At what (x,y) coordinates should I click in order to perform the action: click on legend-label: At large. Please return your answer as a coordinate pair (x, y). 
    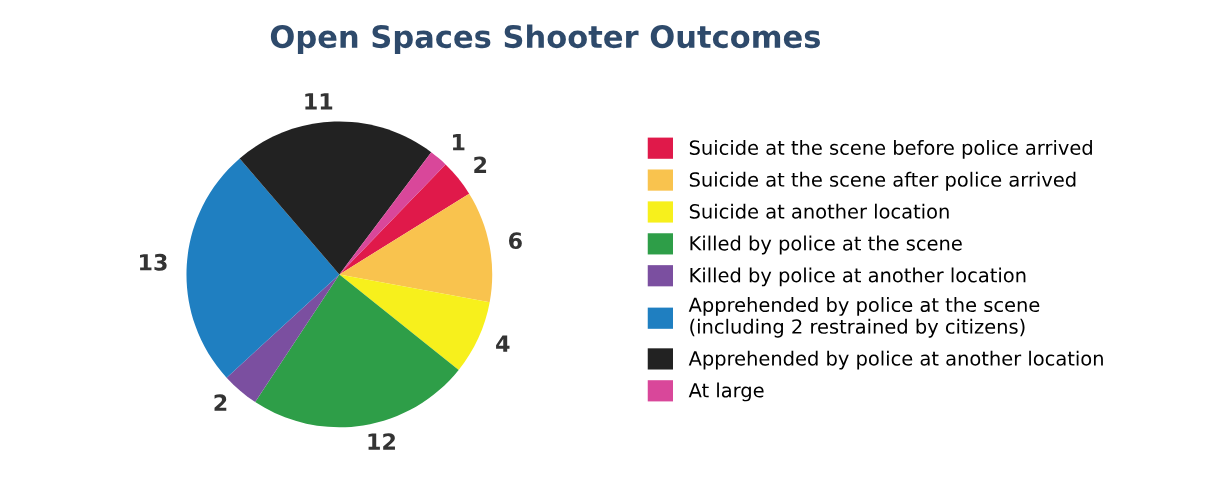
    Looking at the image, I should click on (726, 392).